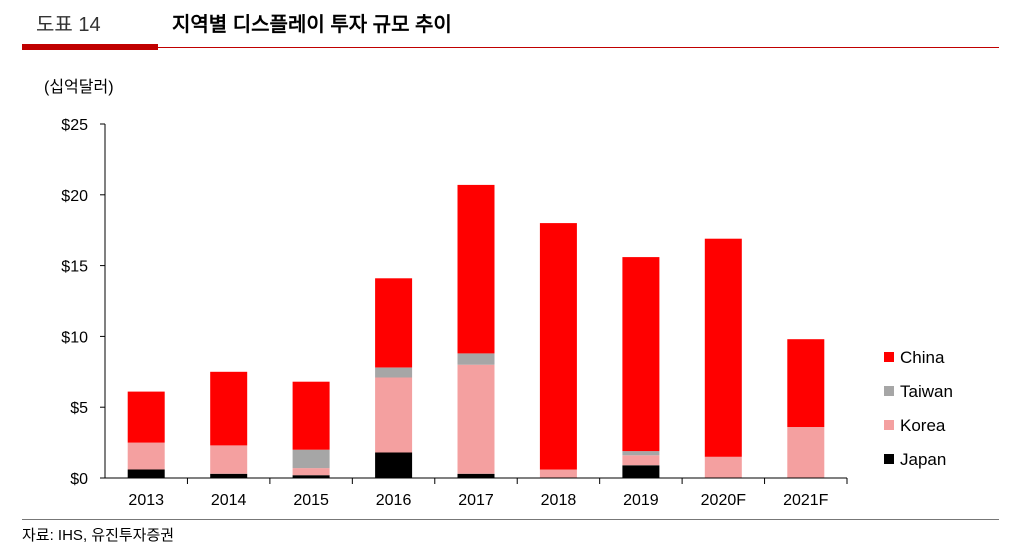 Image resolution: width=1011 pixels, height=552 pixels. Describe the element at coordinates (74, 337) in the screenshot. I see `y-tick-label: $10` at that location.